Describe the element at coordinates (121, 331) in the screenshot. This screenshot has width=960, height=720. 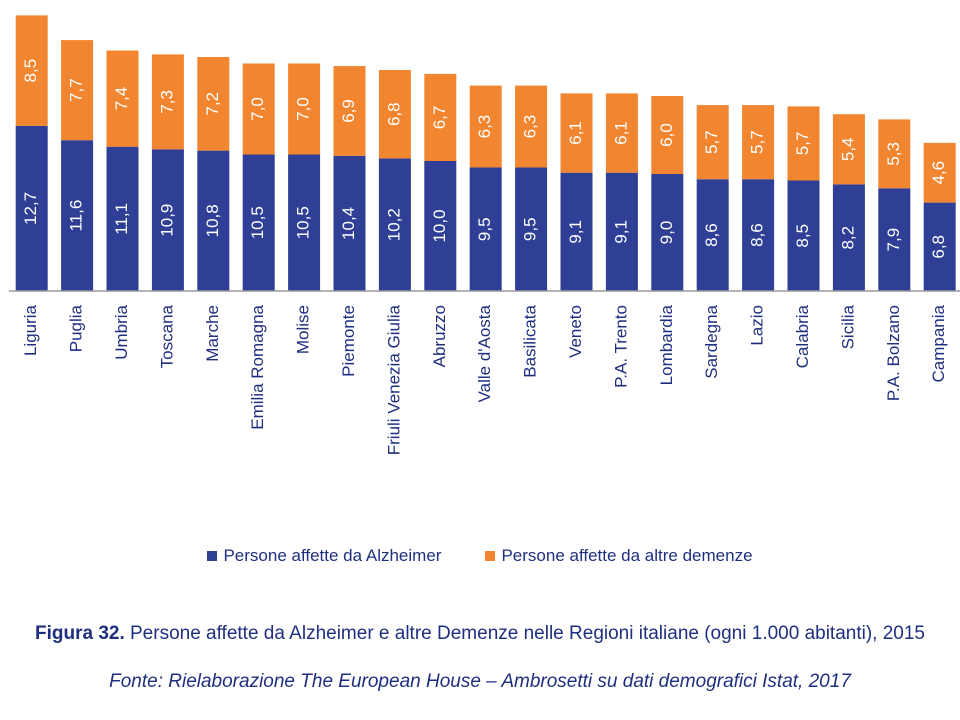
I see `category-label: Umbria` at that location.